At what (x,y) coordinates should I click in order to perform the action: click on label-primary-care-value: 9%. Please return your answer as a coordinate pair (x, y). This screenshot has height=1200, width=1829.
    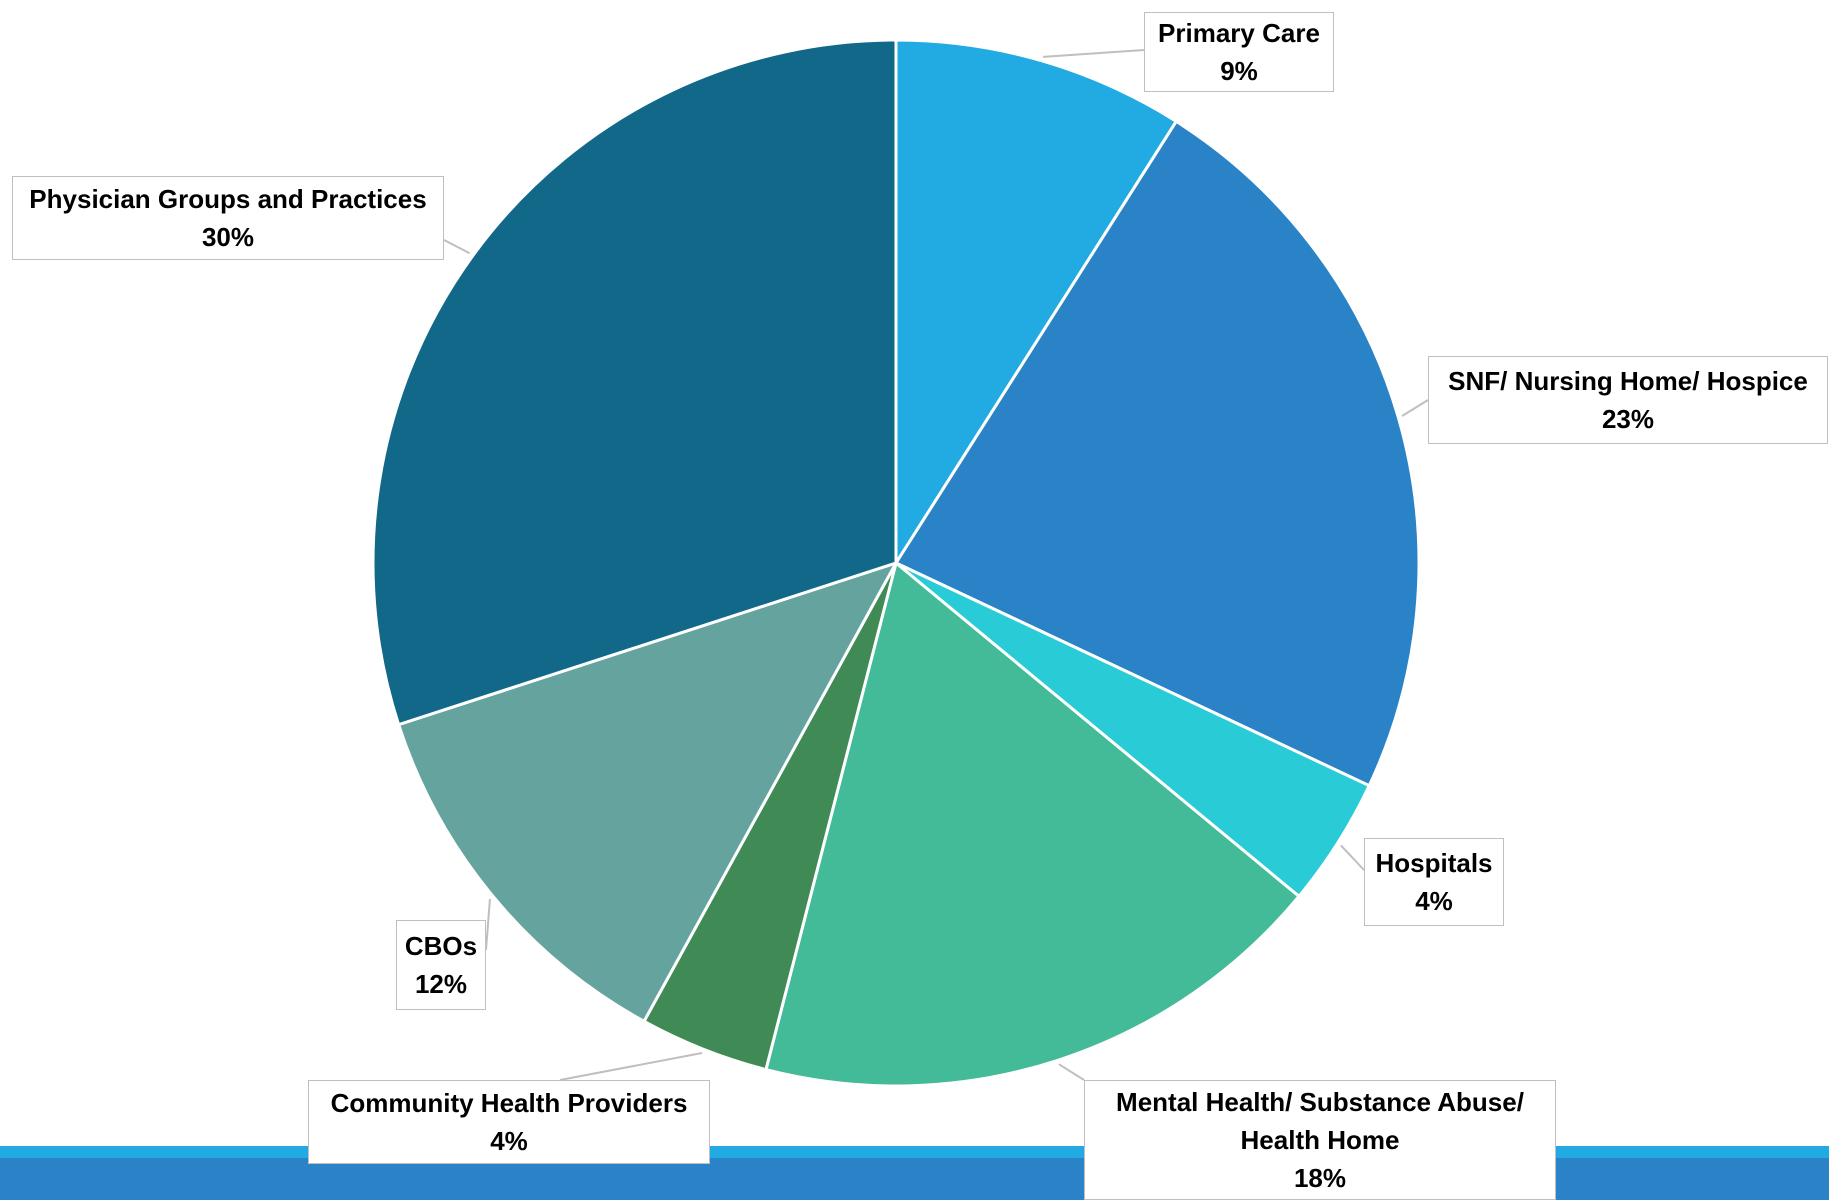
    Looking at the image, I should click on (1239, 71).